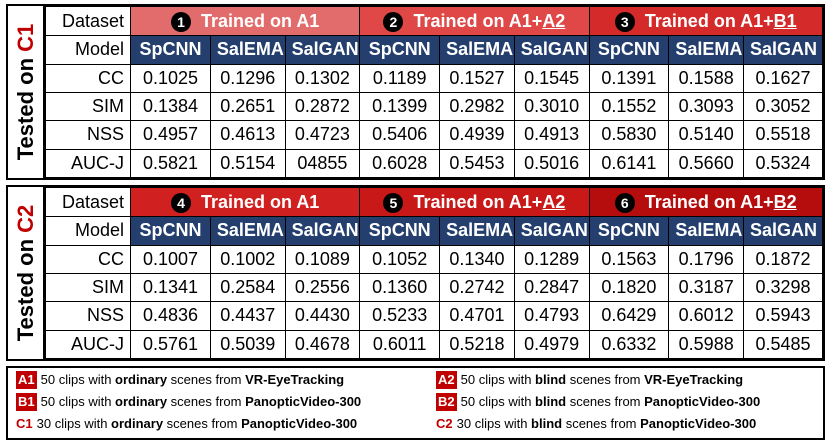 The height and width of the screenshot is (444, 830). Describe the element at coordinates (629, 316) in the screenshot. I see `metric-value: 0.6429` at that location.